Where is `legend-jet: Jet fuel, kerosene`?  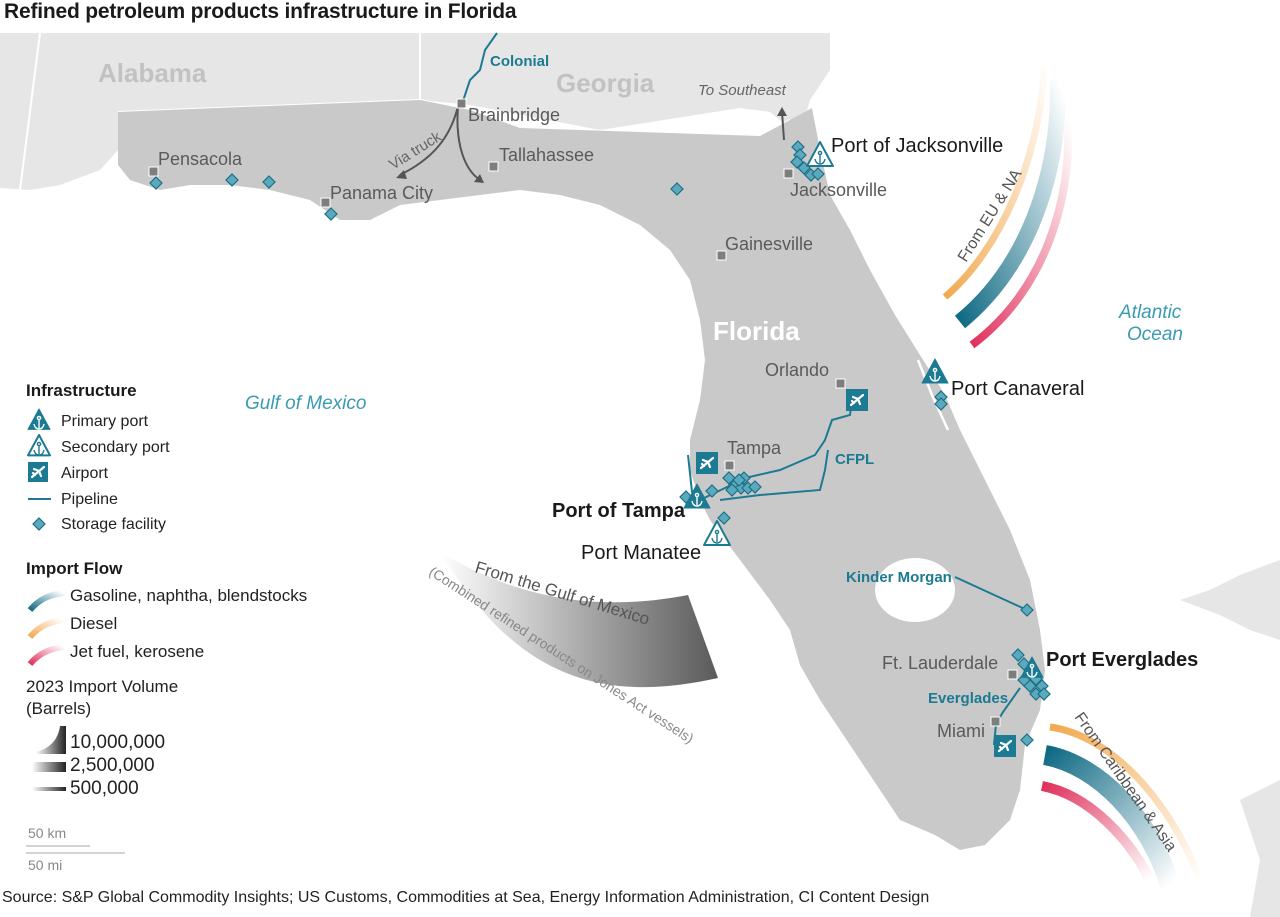
legend-jet: Jet fuel, kerosene is located at coordinates (137, 651).